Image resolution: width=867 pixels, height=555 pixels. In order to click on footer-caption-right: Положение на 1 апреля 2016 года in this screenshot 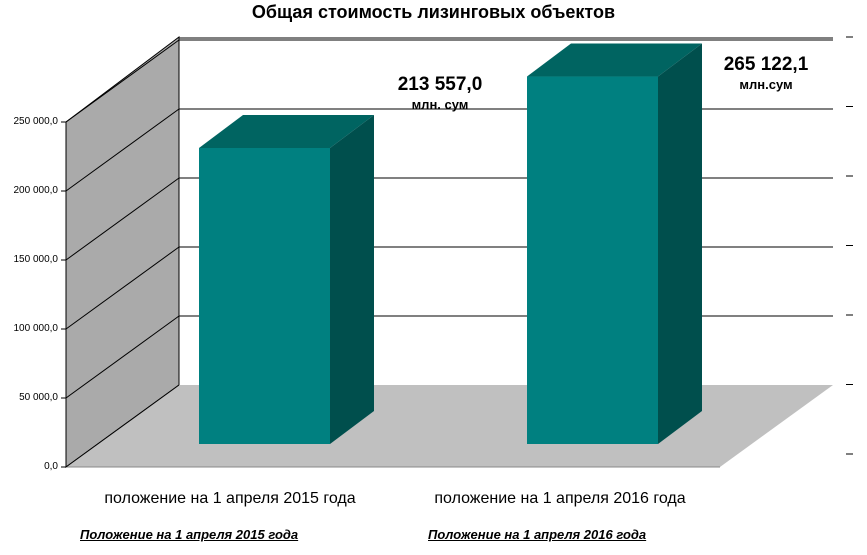, I will do `click(537, 534)`.